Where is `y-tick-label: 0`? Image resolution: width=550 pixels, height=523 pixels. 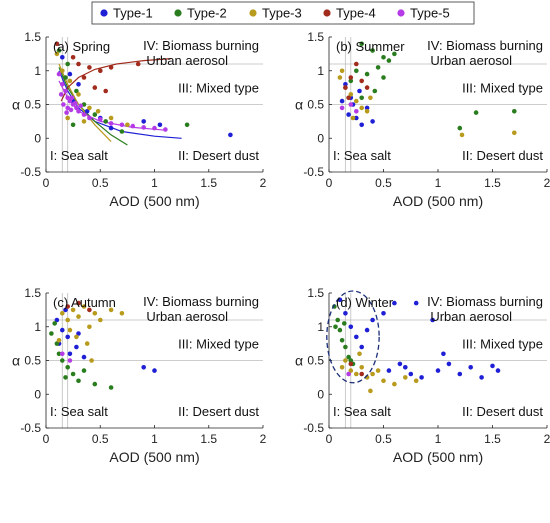
y-tick-label: 0 is located at coordinates (37, 138).